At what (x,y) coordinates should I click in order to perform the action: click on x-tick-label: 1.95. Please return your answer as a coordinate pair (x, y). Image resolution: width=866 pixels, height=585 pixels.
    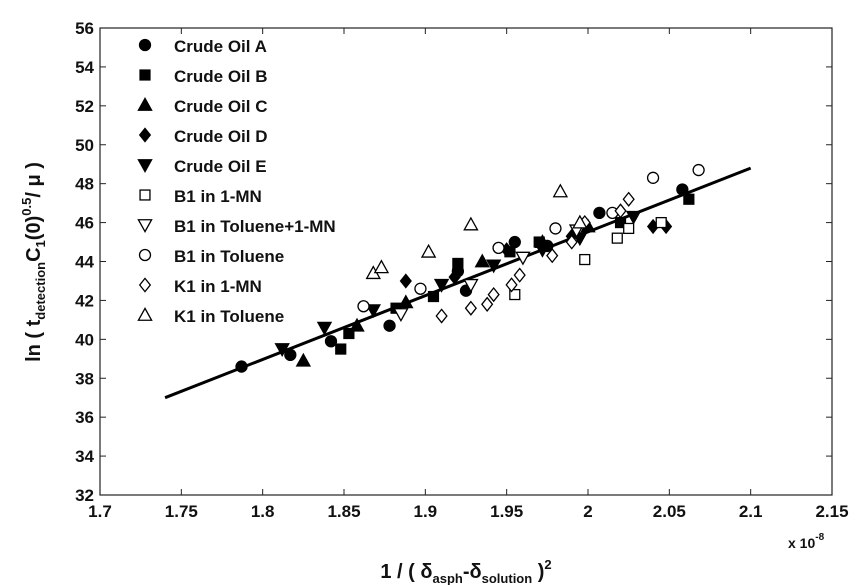
    Looking at the image, I should click on (506, 511).